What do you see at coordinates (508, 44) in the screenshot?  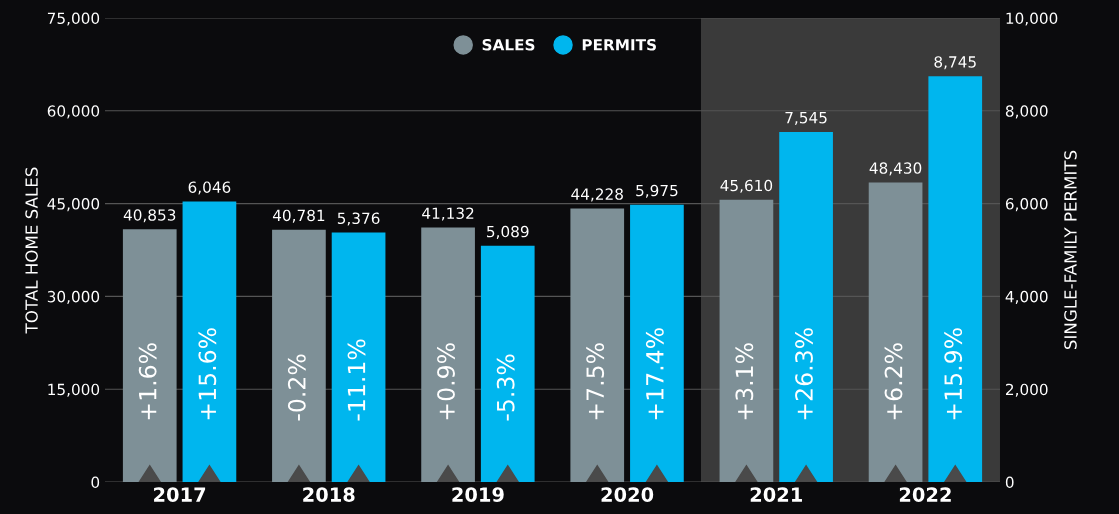 I see `legend-label: SALES` at bounding box center [508, 44].